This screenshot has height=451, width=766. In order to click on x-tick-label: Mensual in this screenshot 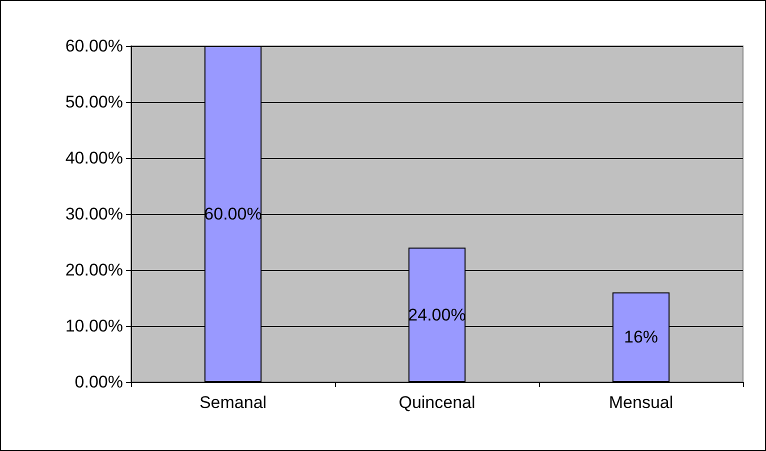, I will do `click(641, 402)`.